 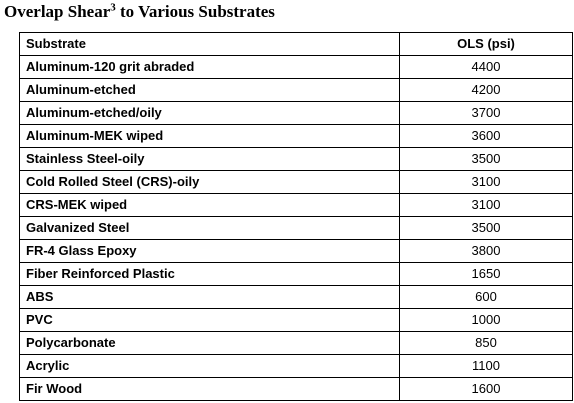 I want to click on table-row: Fiber Reinforced Plastic 1650, so click(x=296, y=274).